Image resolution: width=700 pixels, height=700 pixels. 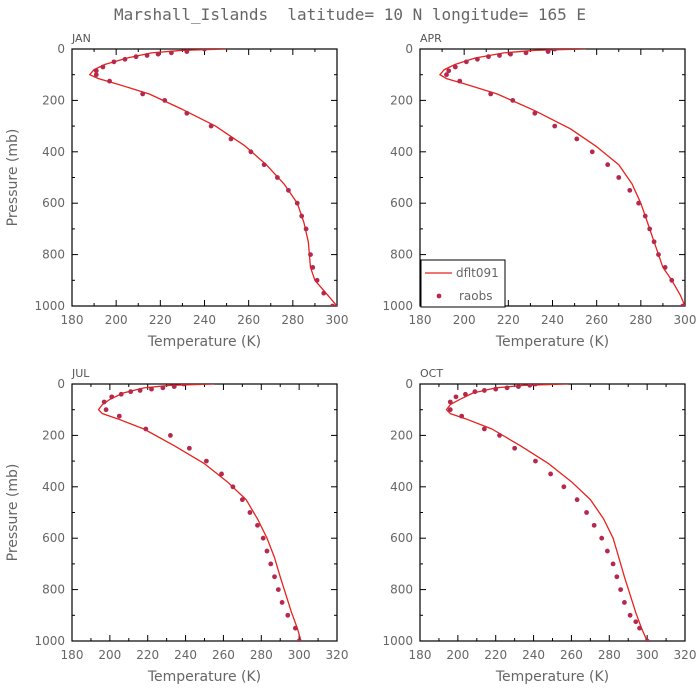 I want to click on x-axis-title: Temperature (K), so click(x=204, y=342).